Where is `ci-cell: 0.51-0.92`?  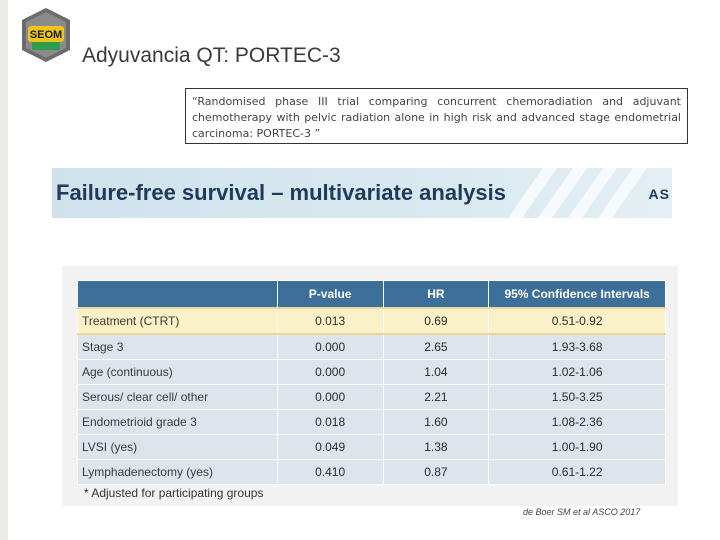
ci-cell: 0.51-0.92 is located at coordinates (577, 321).